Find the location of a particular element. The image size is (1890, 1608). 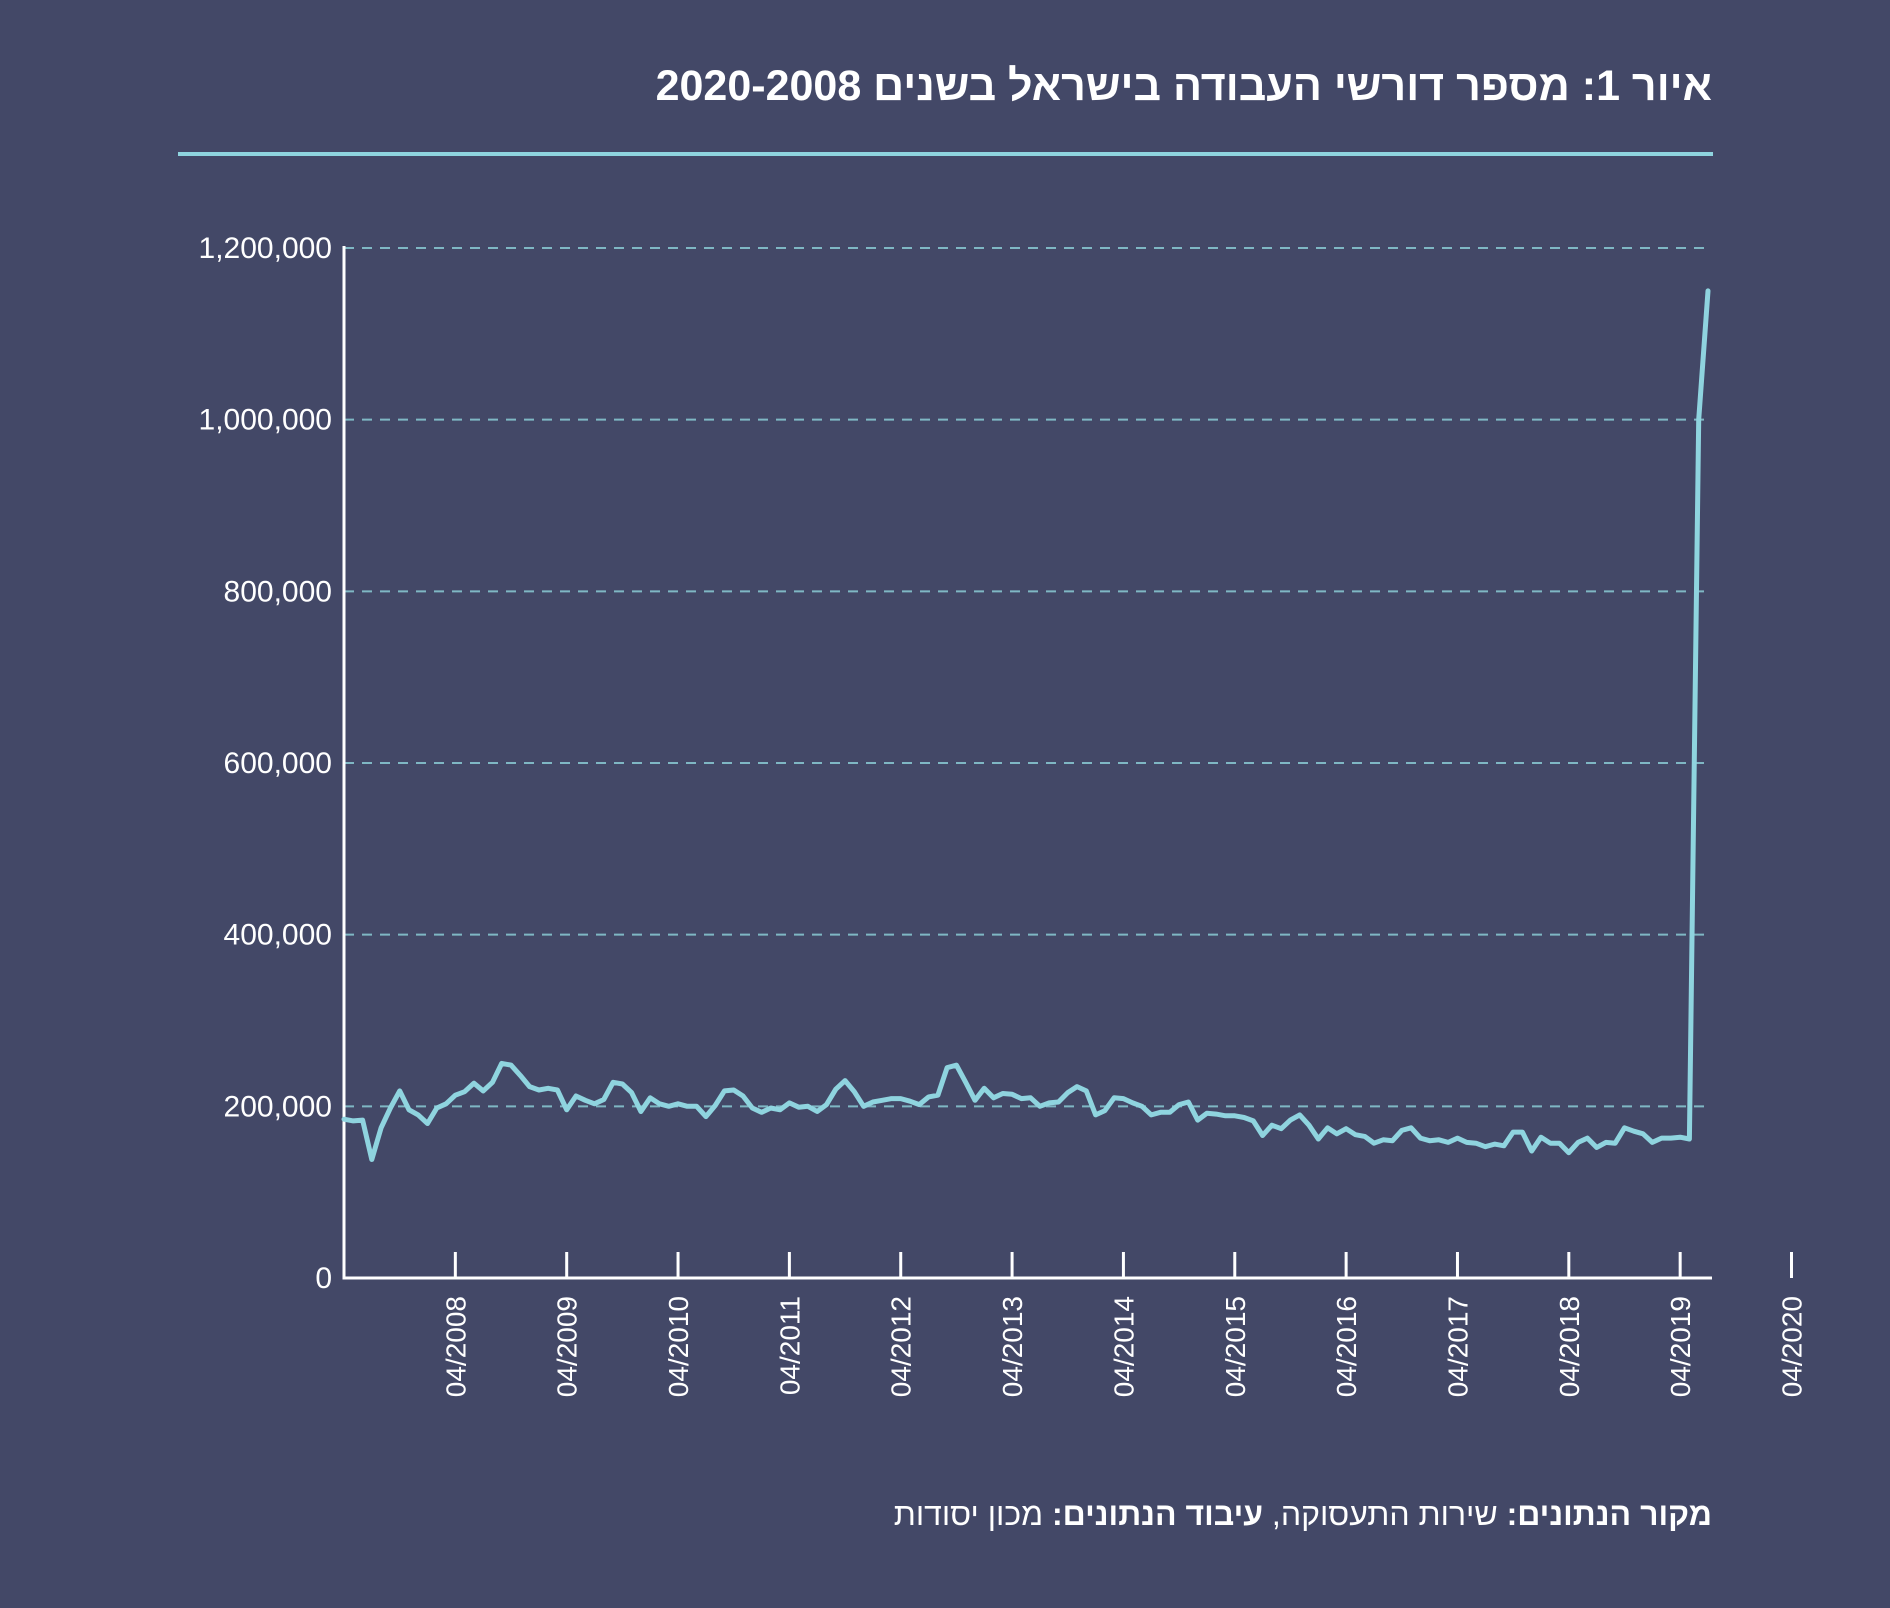

x-tick-label: 04/2009 is located at coordinates (567, 1346).